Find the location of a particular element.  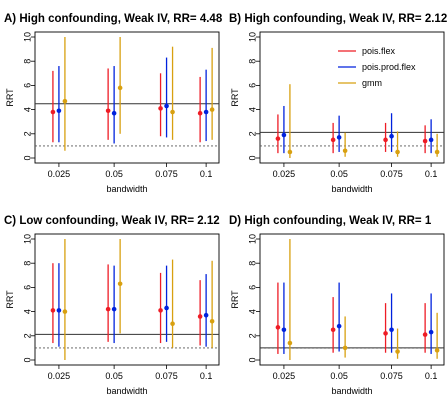

panel-title: B) High confounding, Weak IV, RR= 2.12 is located at coordinates (338, 19).